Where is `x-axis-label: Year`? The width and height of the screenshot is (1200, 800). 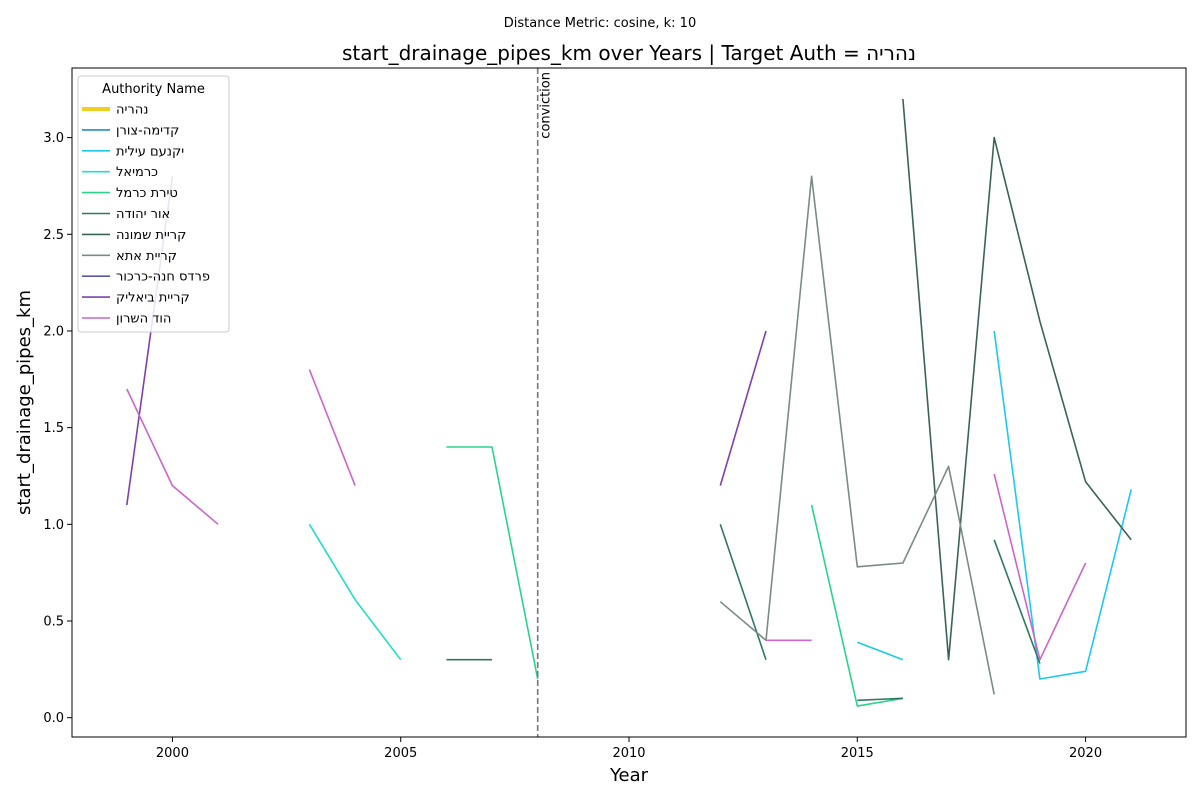 x-axis-label: Year is located at coordinates (629, 775).